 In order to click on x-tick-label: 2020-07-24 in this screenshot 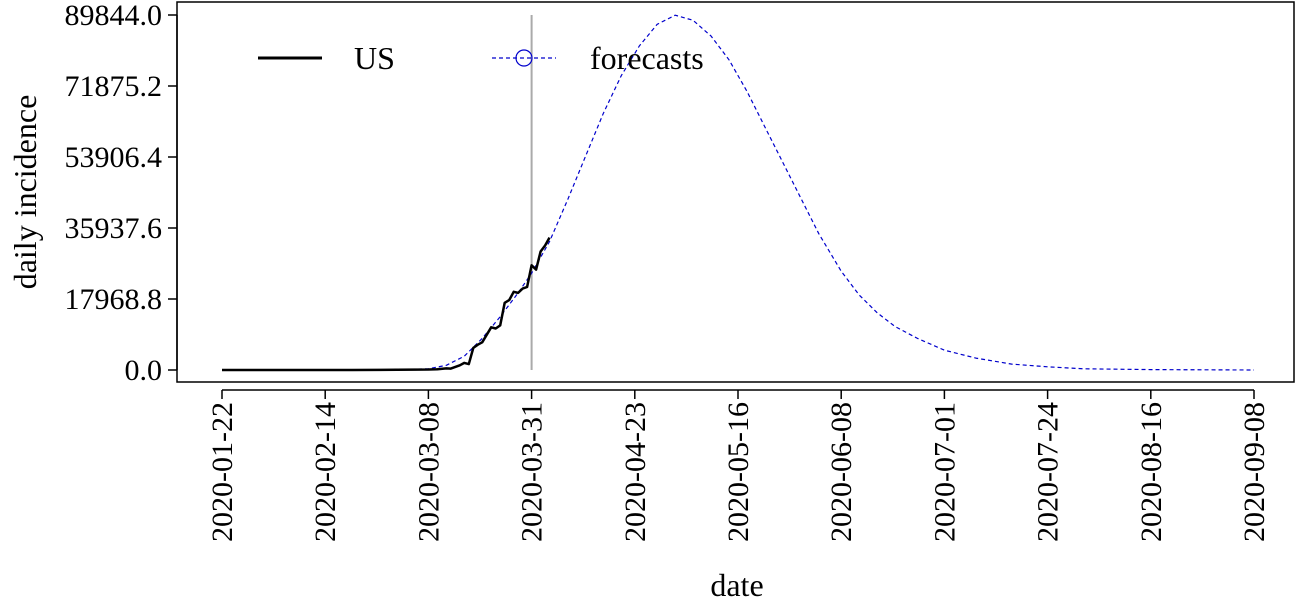, I will do `click(1048, 472)`.